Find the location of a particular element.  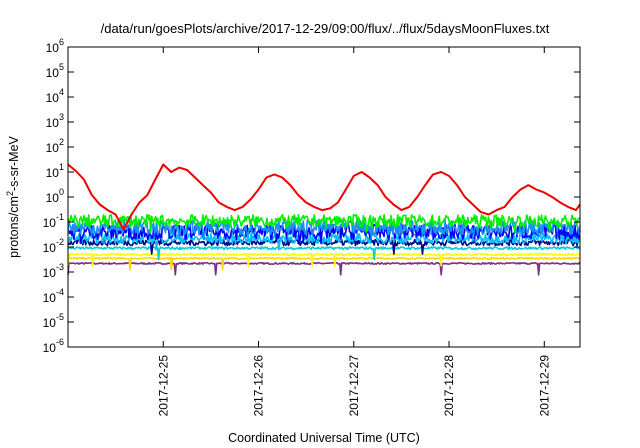

y-axis-title-rest: -s-sr-MeV is located at coordinates (14, 163).